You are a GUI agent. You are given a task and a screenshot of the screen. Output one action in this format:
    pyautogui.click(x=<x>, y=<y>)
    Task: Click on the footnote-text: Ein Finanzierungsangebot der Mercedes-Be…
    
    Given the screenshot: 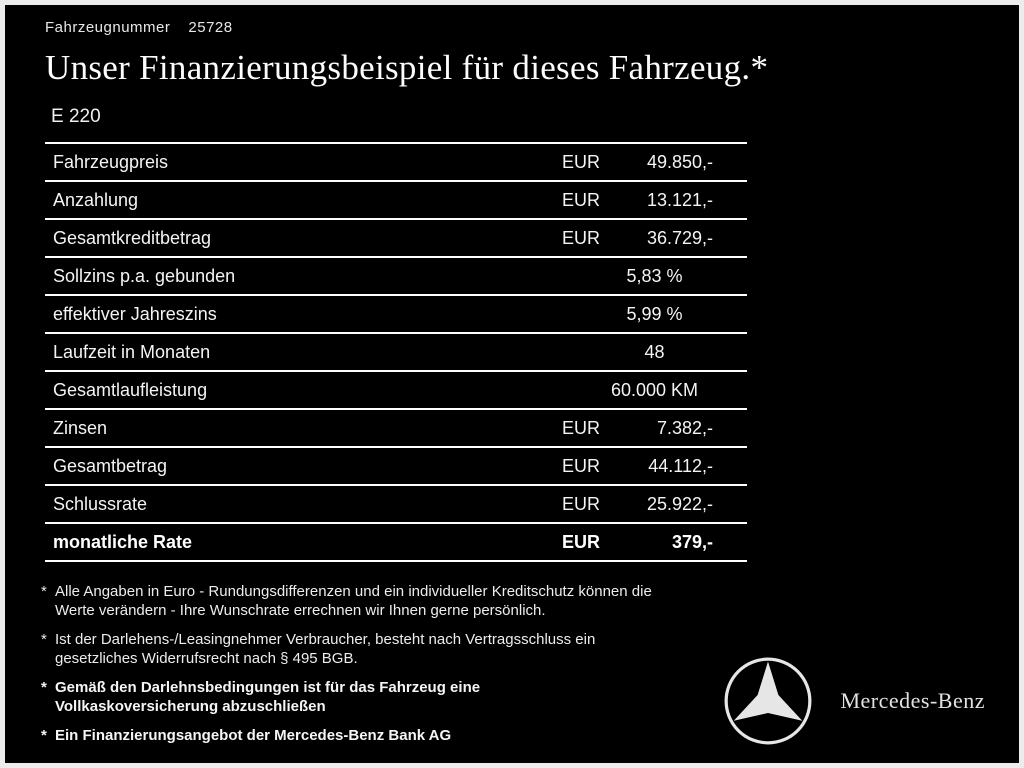 What is the action you would take?
    pyautogui.click(x=253, y=735)
    